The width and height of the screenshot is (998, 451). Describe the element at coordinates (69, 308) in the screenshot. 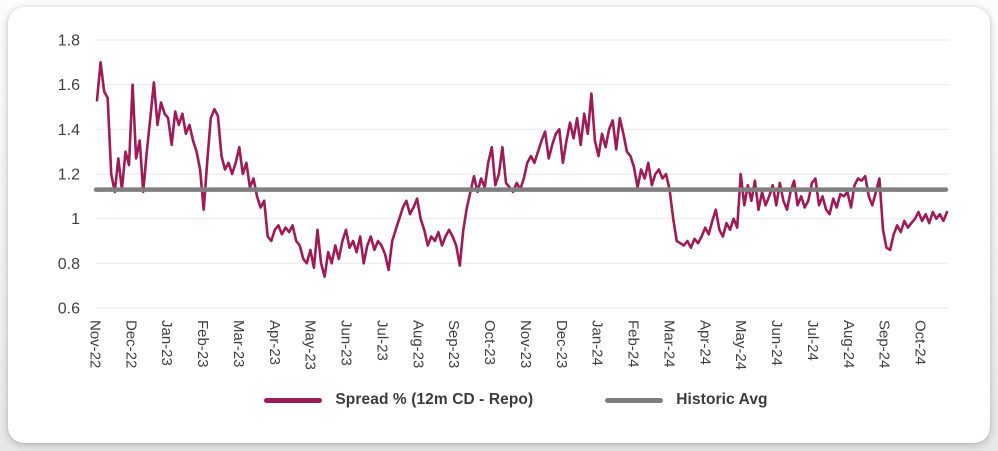

I see `svg-text: 0.6` at that location.